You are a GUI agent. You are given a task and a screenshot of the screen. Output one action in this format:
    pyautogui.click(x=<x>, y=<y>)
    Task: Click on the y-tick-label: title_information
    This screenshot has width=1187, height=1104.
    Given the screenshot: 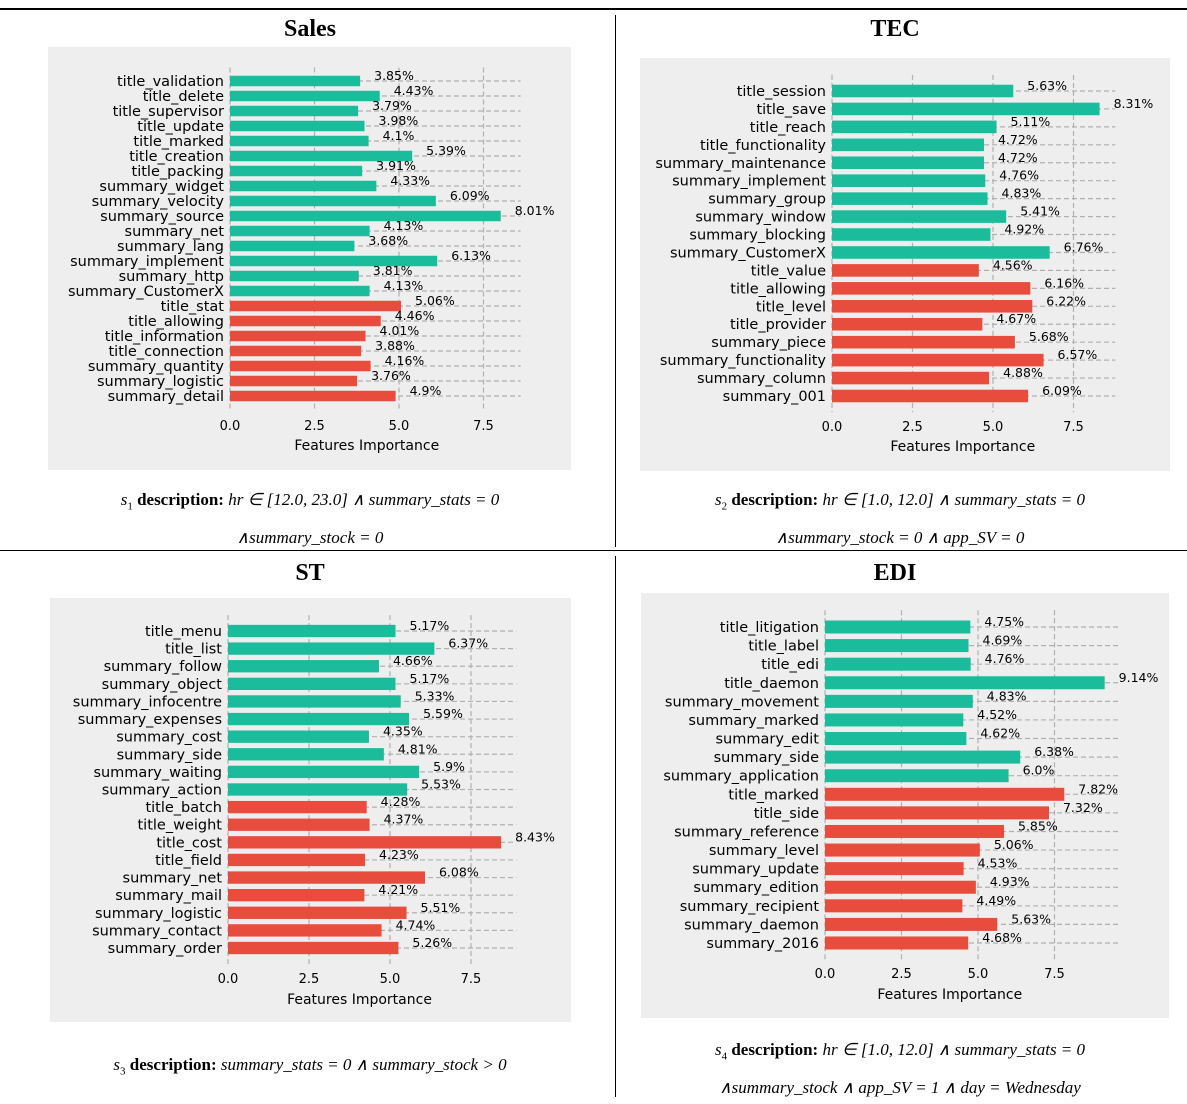 What is the action you would take?
    pyautogui.click(x=164, y=337)
    